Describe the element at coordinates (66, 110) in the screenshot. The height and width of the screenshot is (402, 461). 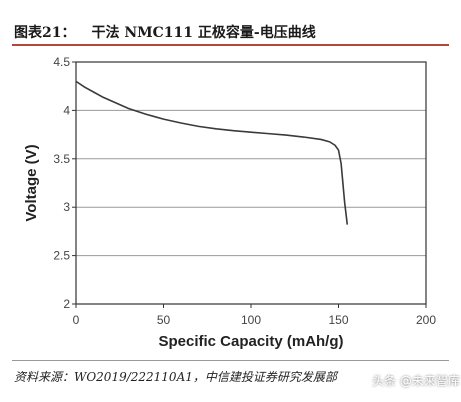
I see `y-tick-label: 4` at that location.